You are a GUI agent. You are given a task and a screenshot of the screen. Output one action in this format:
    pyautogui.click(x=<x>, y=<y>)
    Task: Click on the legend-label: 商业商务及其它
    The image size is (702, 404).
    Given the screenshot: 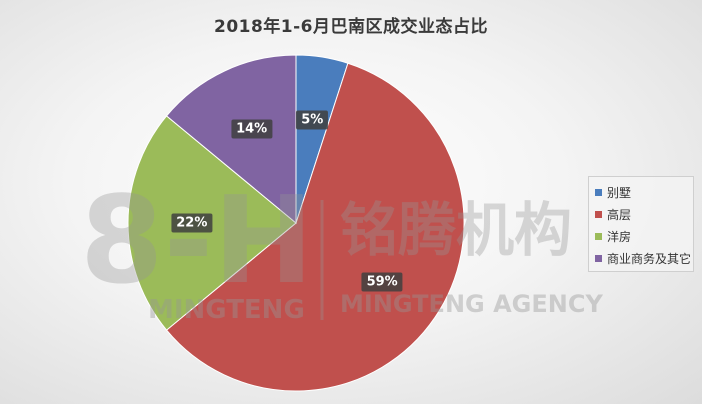 What is the action you would take?
    pyautogui.click(x=649, y=258)
    